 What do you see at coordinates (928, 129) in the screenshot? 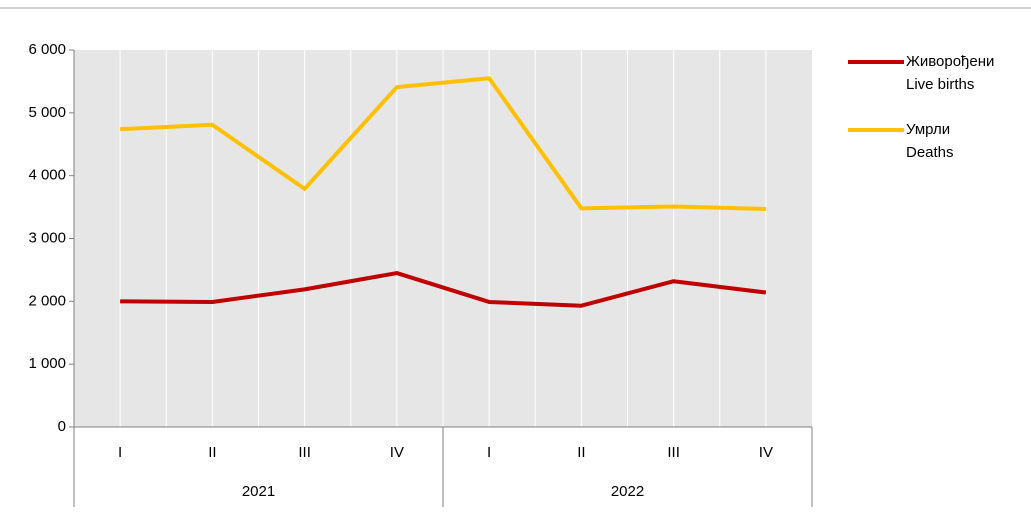
I see `legend-label: Умрли` at bounding box center [928, 129].